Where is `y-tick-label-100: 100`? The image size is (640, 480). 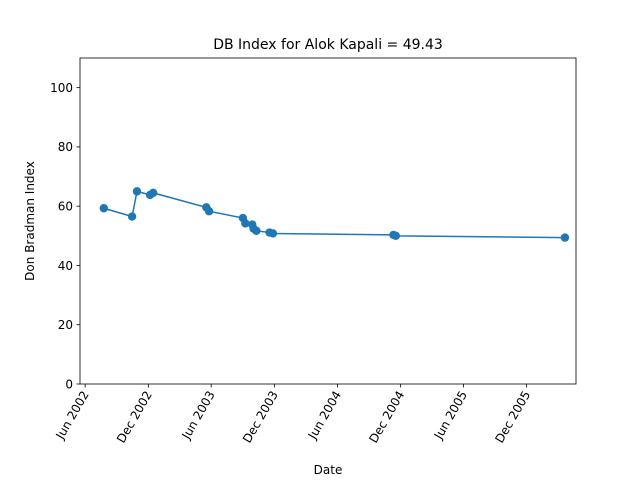
y-tick-label-100: 100 is located at coordinates (61, 88).